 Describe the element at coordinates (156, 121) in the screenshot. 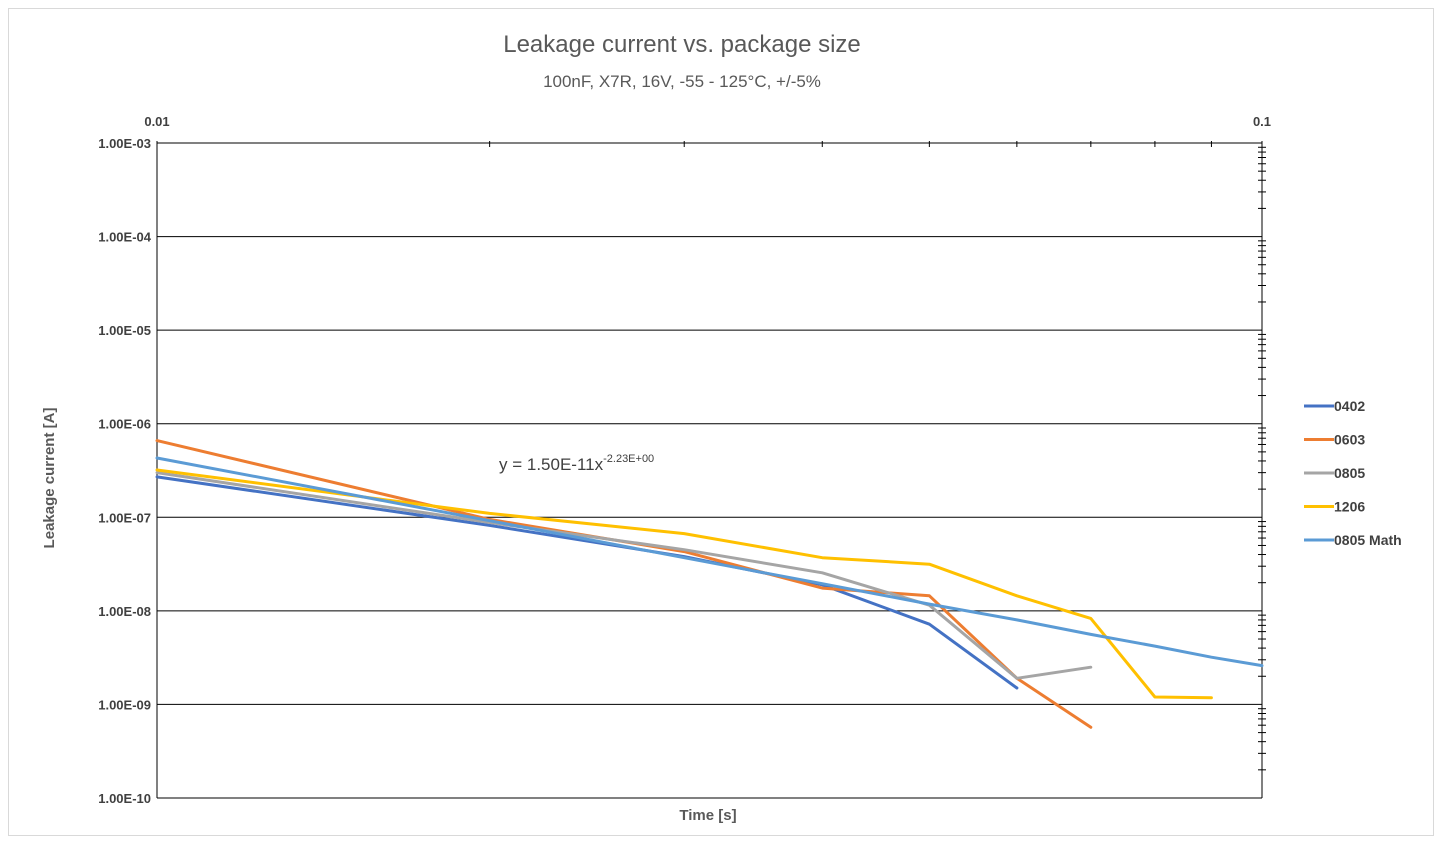

I see `x-tick-label: 0.01` at that location.